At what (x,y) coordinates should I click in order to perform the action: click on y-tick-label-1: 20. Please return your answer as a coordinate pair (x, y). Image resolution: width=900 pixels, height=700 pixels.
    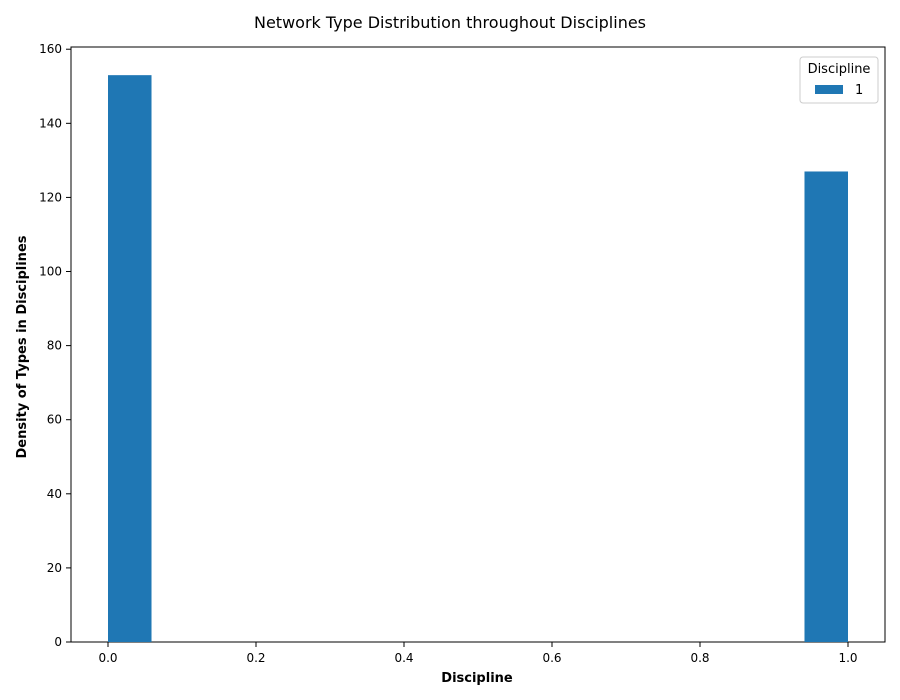
    Looking at the image, I should click on (54, 568).